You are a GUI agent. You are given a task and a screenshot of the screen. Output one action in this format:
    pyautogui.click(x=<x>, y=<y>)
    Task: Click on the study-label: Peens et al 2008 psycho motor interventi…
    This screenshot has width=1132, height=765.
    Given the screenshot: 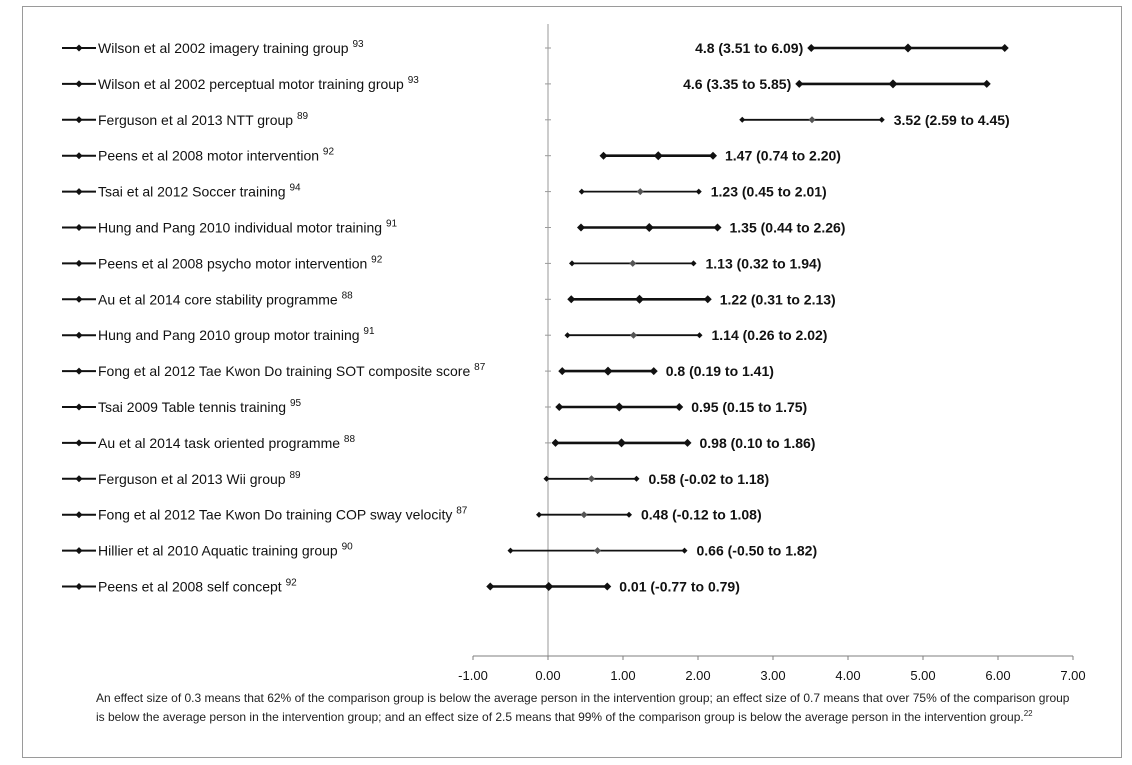 What is the action you would take?
    pyautogui.click(x=240, y=262)
    